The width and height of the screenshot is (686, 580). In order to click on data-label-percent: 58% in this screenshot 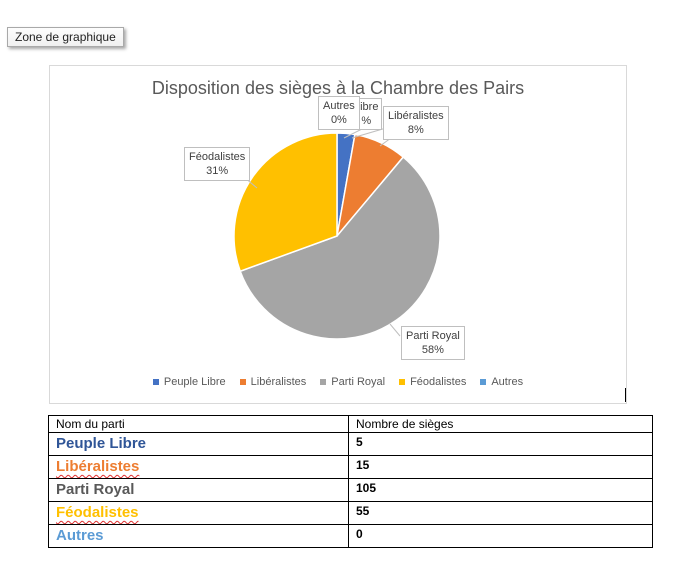, I will do `click(432, 350)`.